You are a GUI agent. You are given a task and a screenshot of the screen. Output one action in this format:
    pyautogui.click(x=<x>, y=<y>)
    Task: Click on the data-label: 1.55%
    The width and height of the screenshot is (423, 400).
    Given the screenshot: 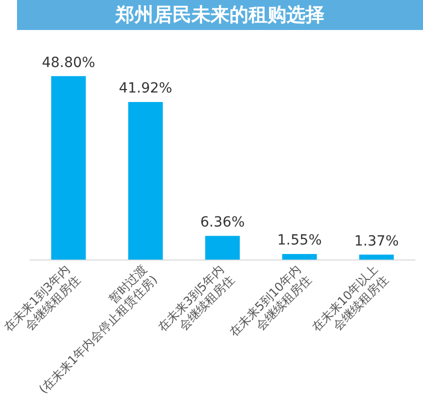 What is the action you would take?
    pyautogui.click(x=299, y=240)
    